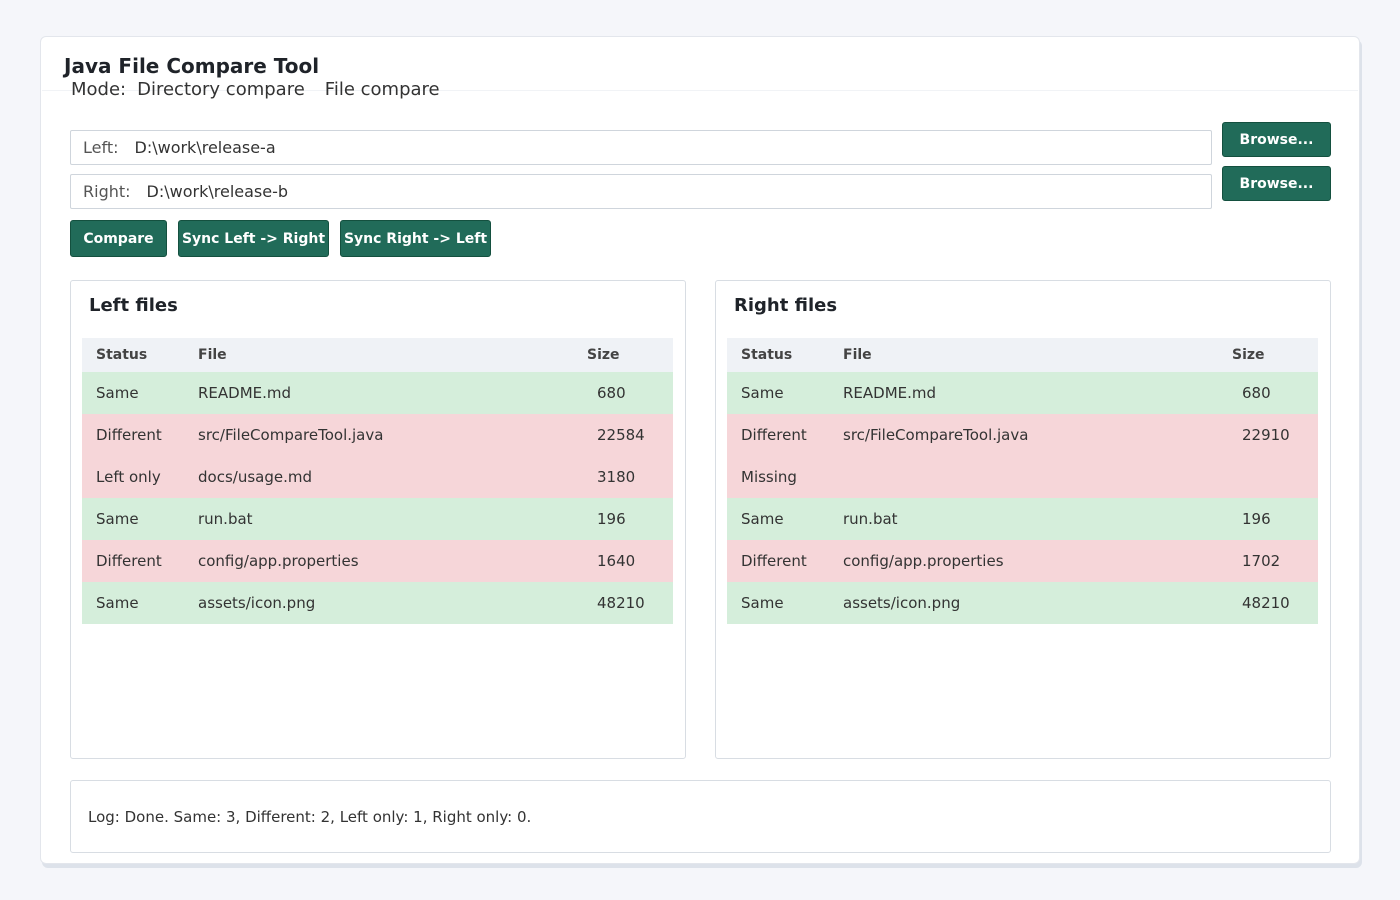  I want to click on right-panel-title: Right files, so click(786, 305).